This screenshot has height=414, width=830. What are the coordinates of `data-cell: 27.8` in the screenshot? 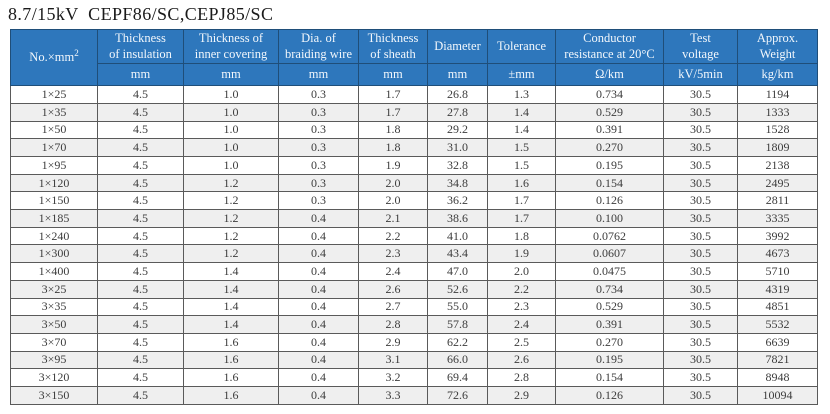 It's located at (457, 112).